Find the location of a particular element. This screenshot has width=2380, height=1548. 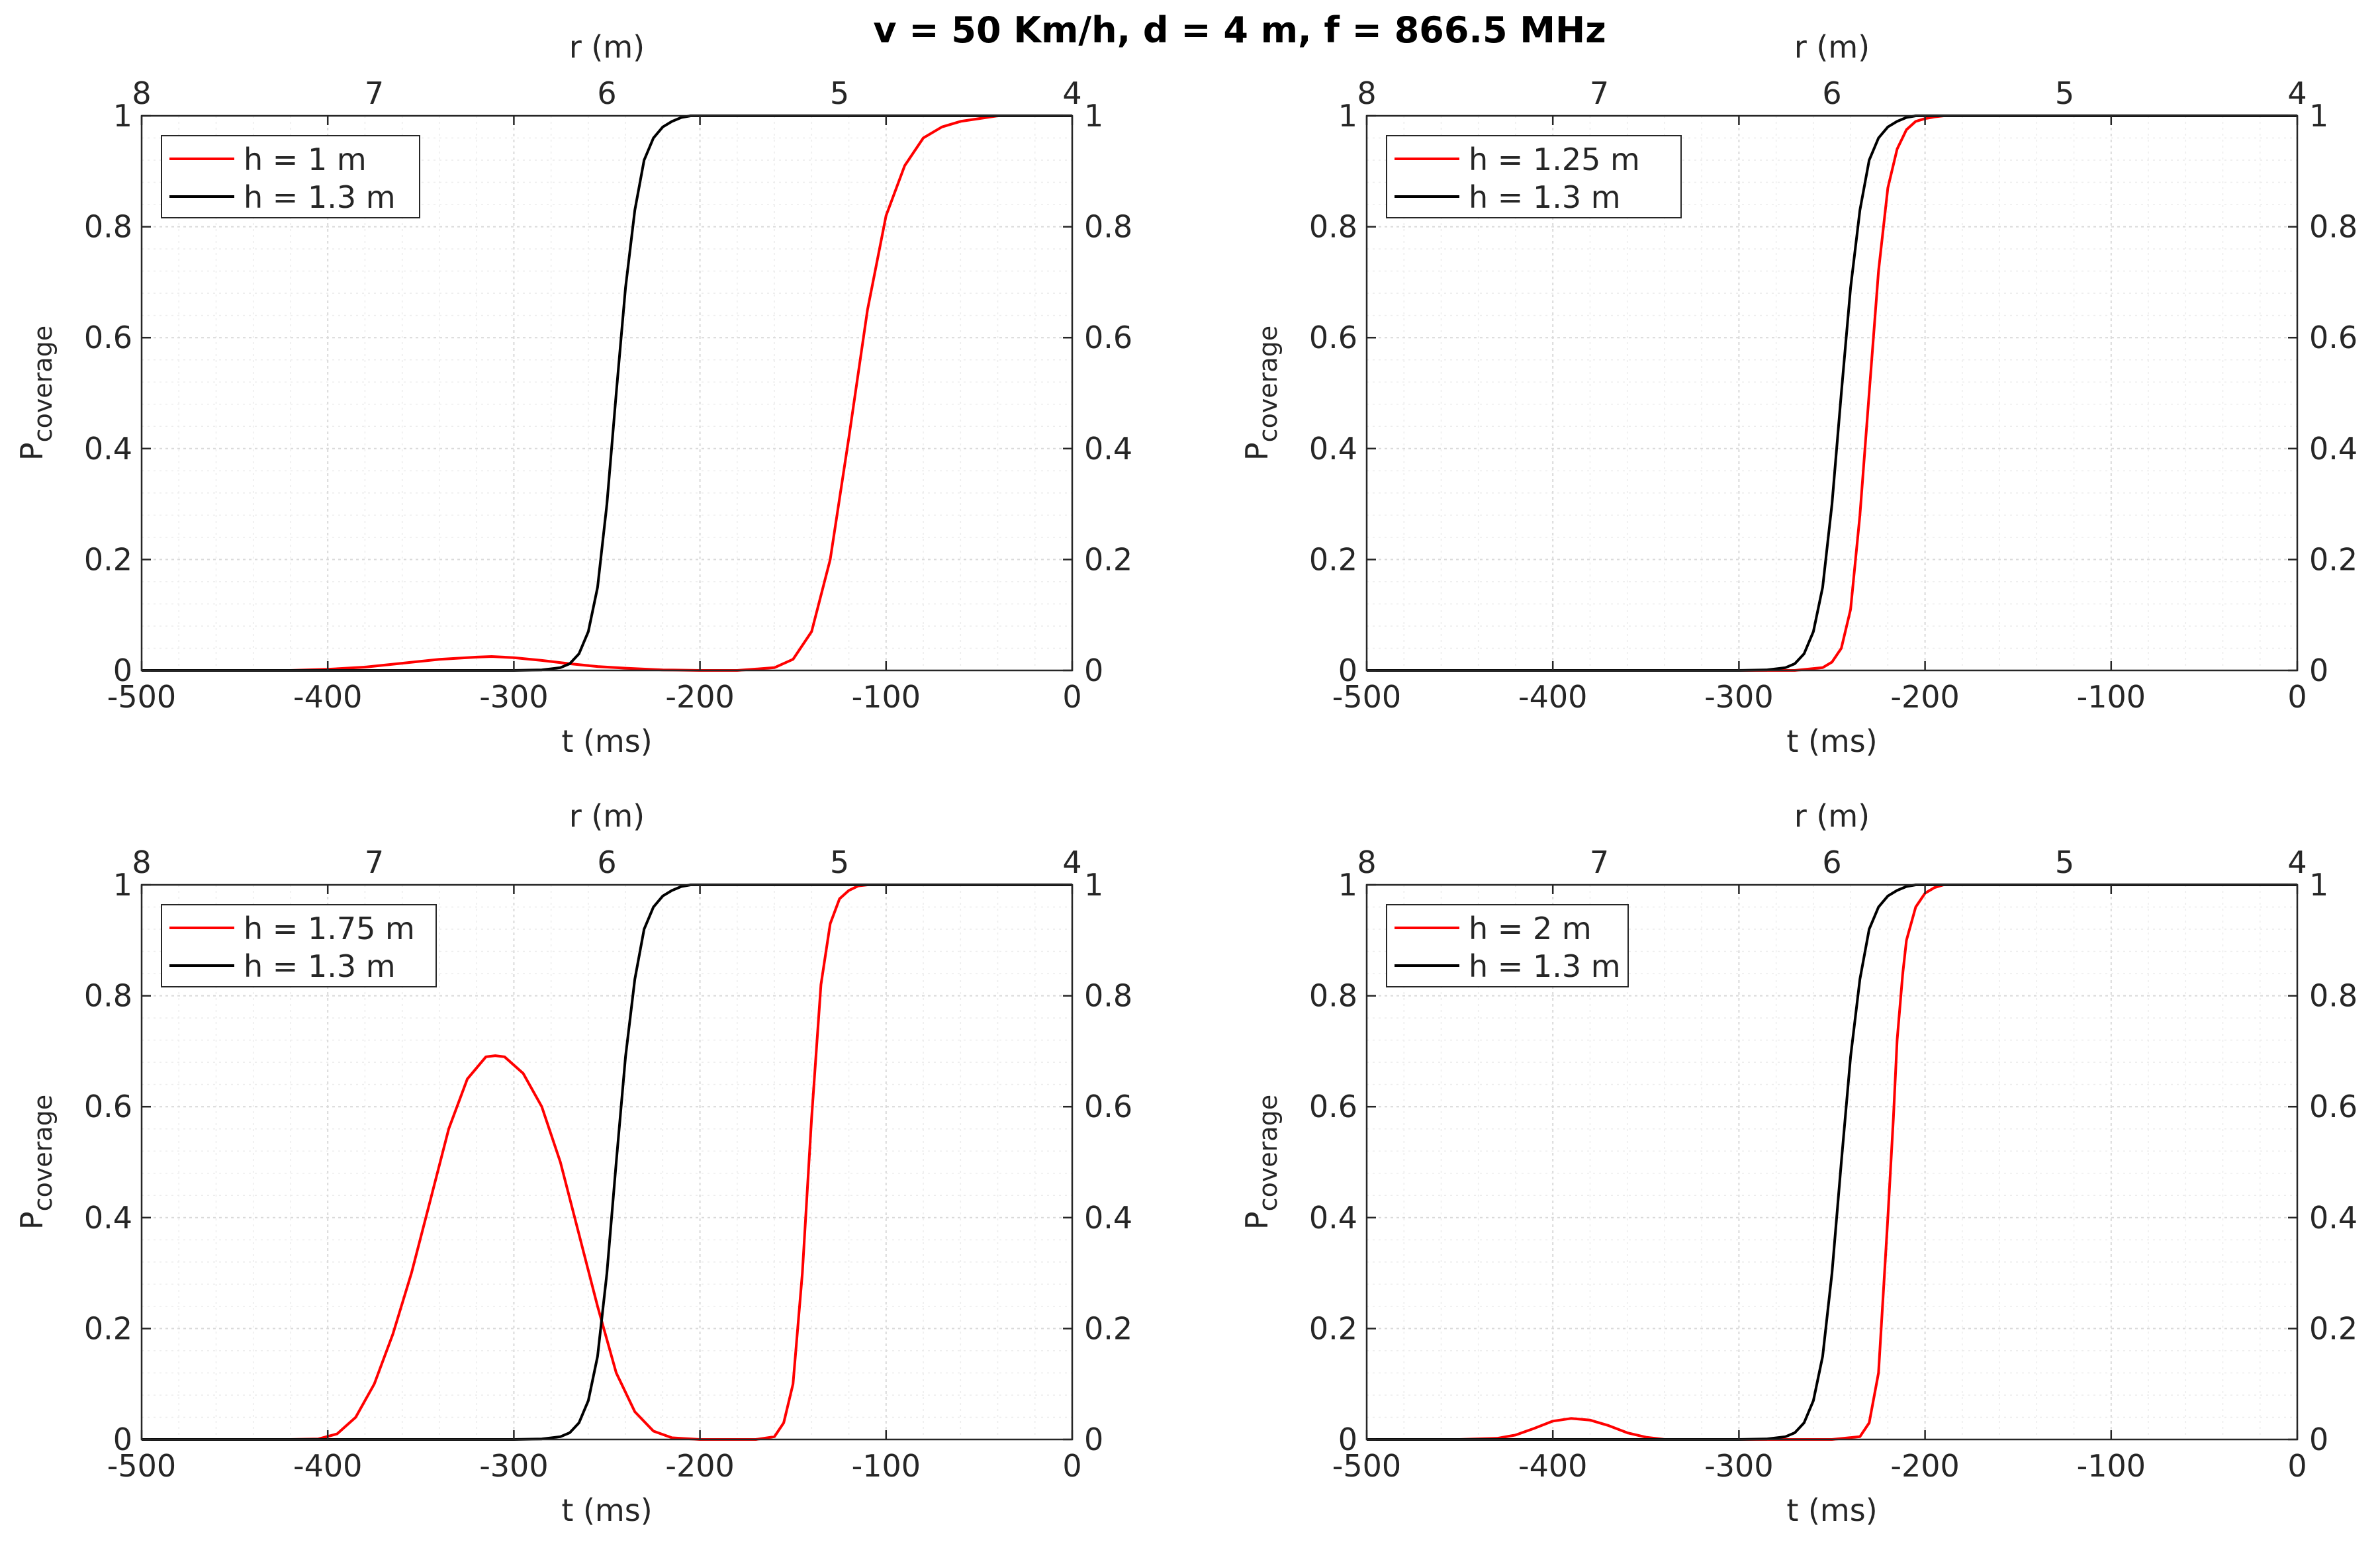

y-tick-label: 1 is located at coordinates (123, 885).